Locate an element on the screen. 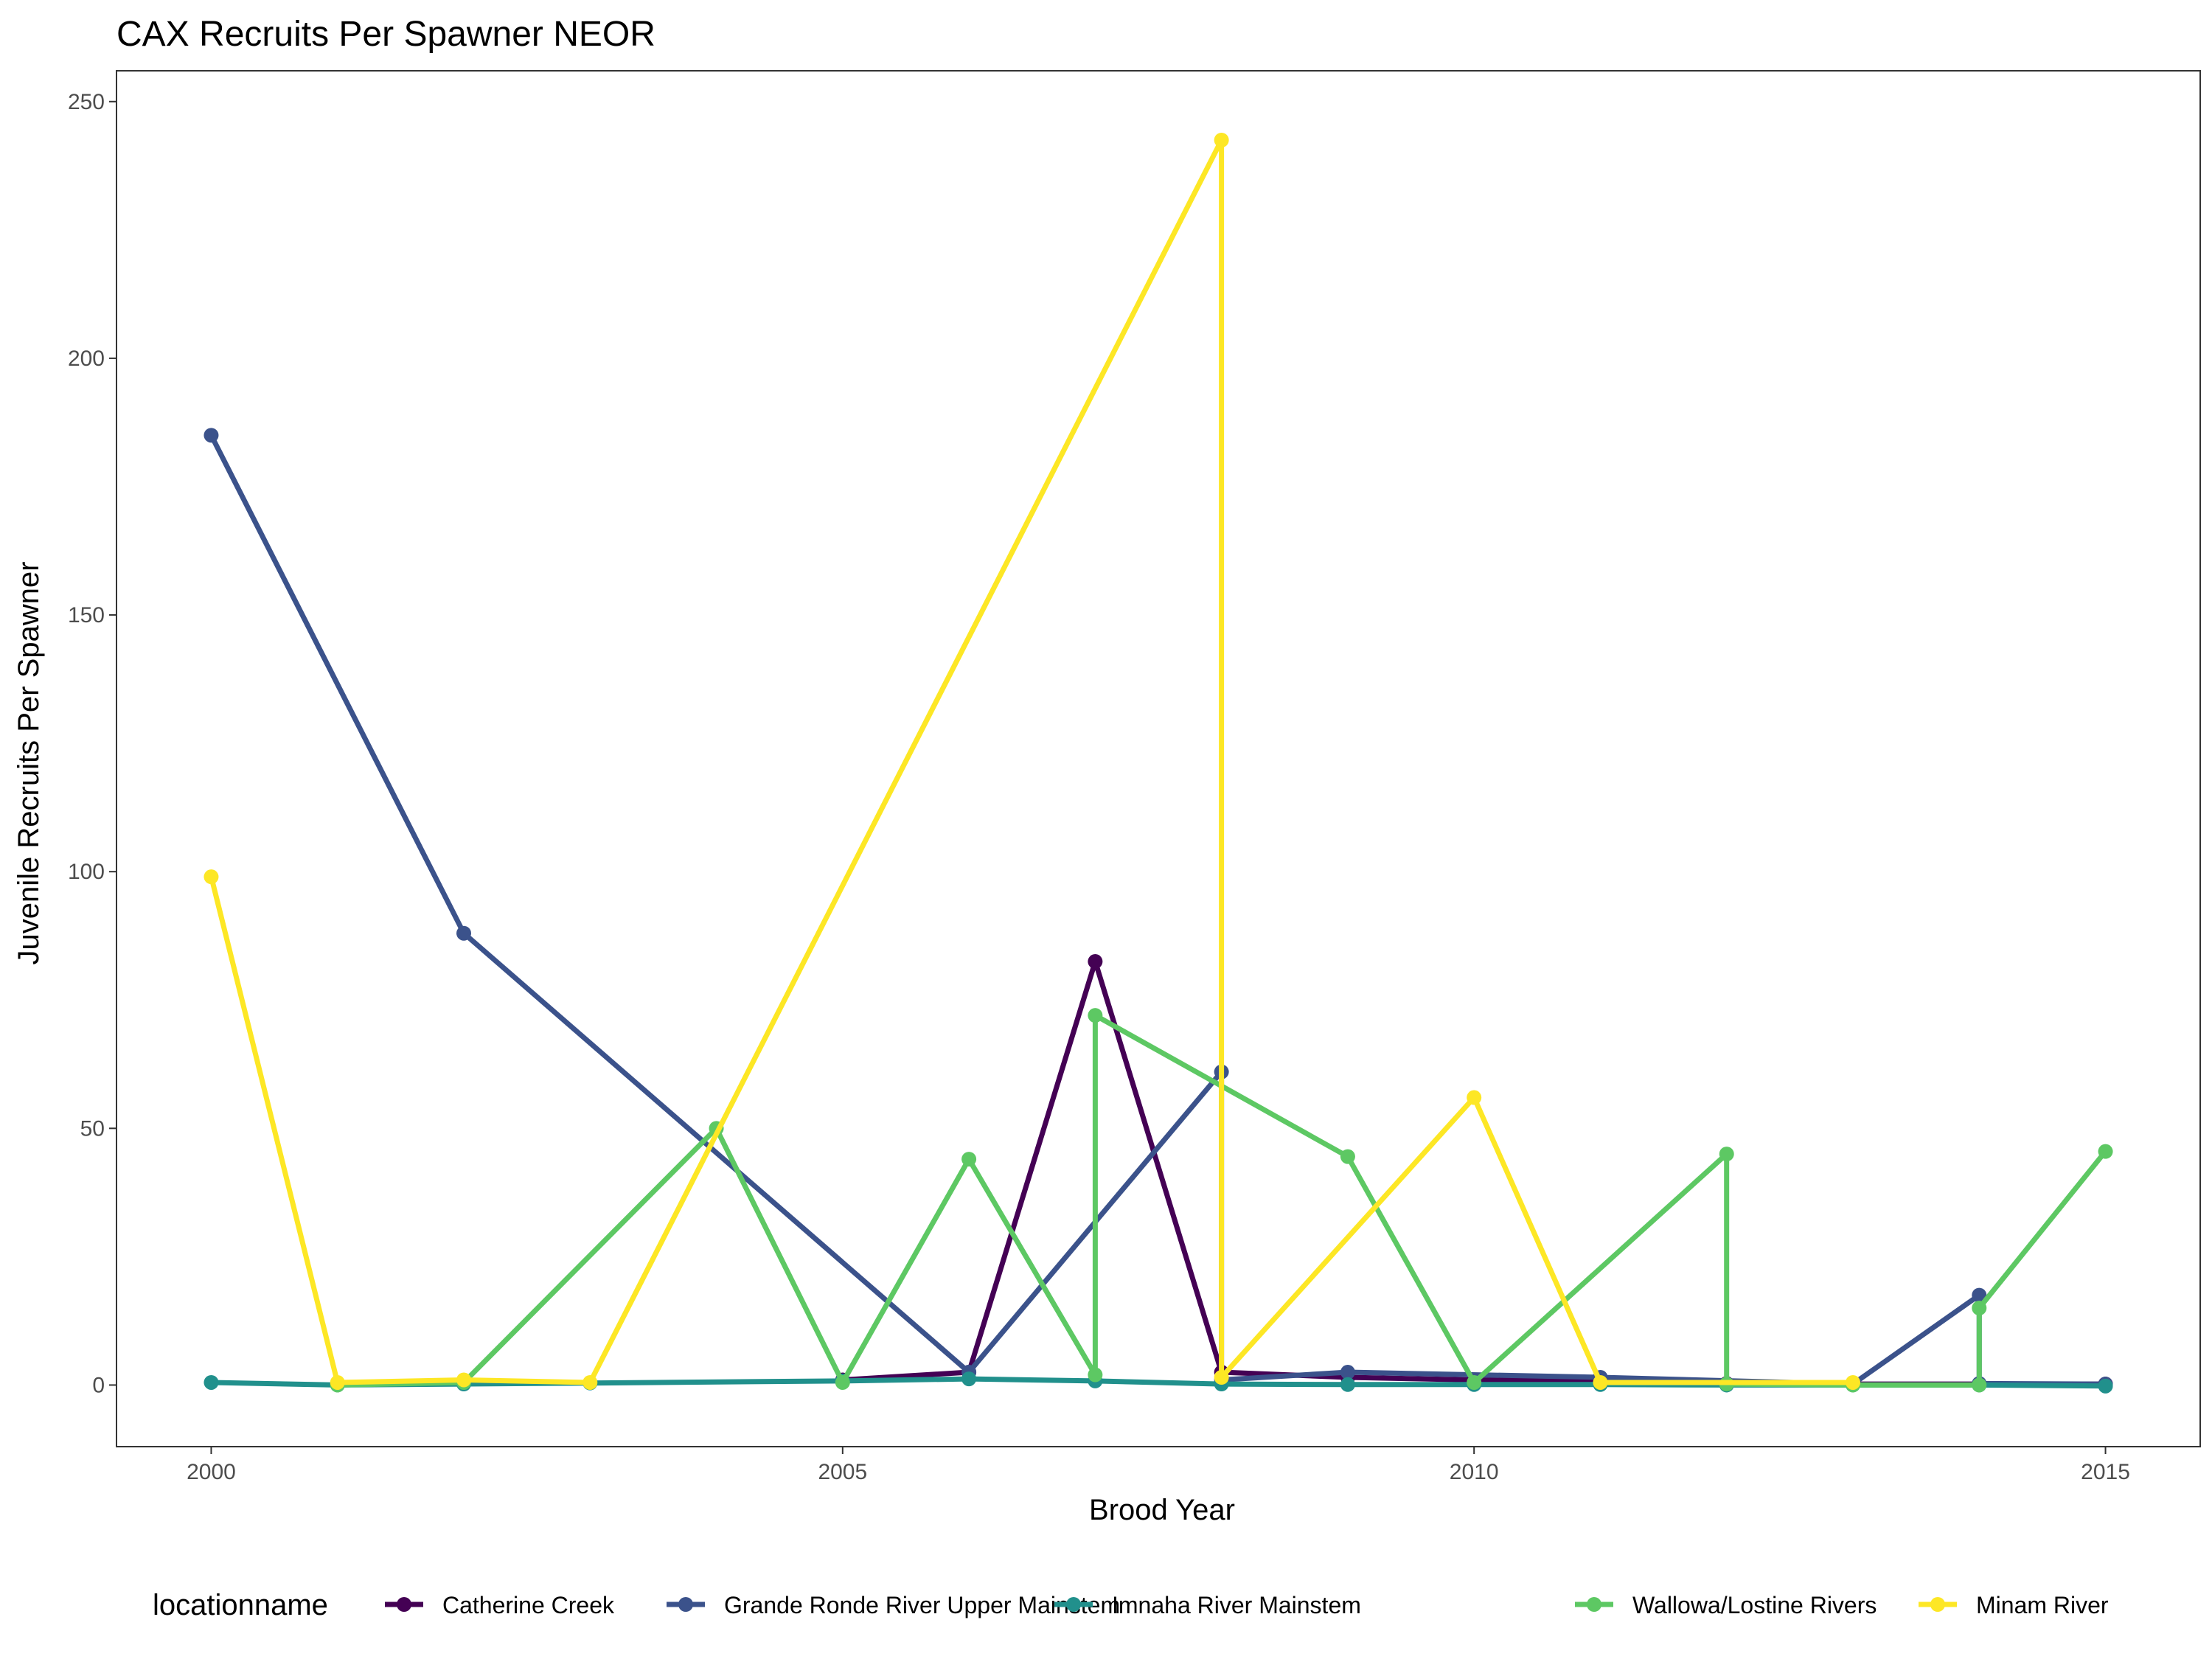 This screenshot has width=2212, height=1659. legend-item: Wallowa/Lostine Rivers is located at coordinates (1726, 1605).